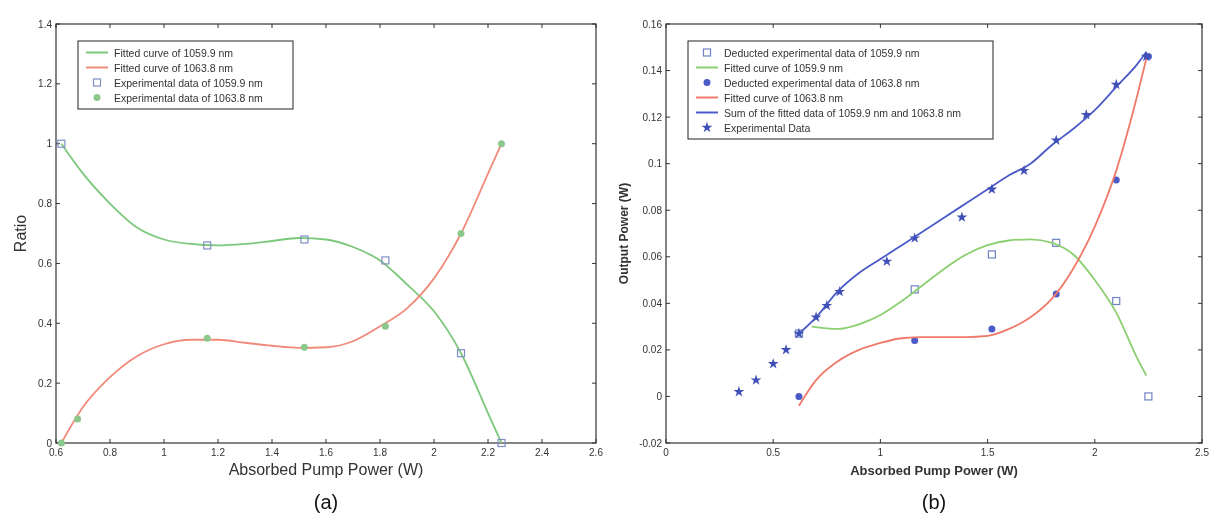  I want to click on y-tick-label: 0.12, so click(652, 117).